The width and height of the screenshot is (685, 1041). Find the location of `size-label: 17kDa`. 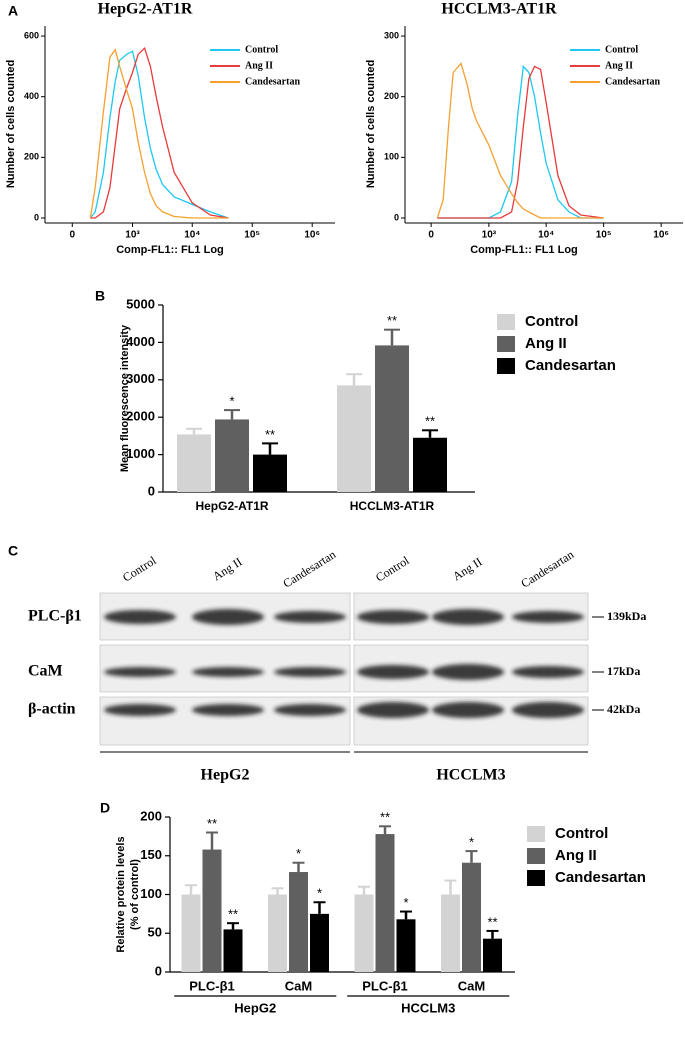

size-label: 17kDa is located at coordinates (623, 671).